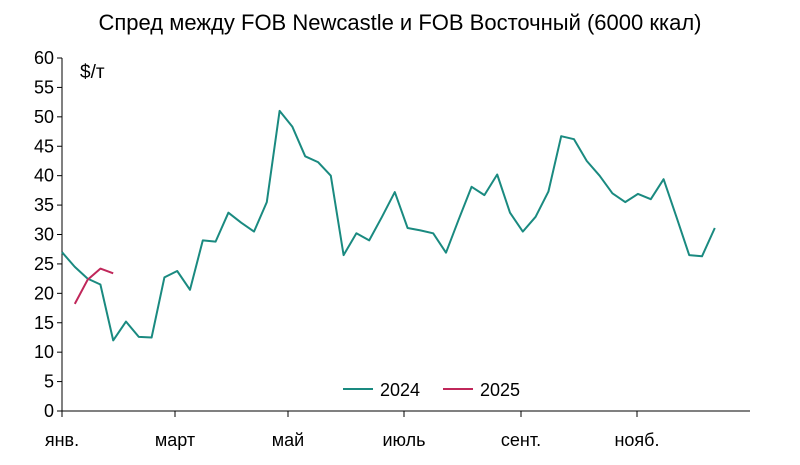  What do you see at coordinates (175, 440) in the screenshot?
I see `x-tick-label: март` at bounding box center [175, 440].